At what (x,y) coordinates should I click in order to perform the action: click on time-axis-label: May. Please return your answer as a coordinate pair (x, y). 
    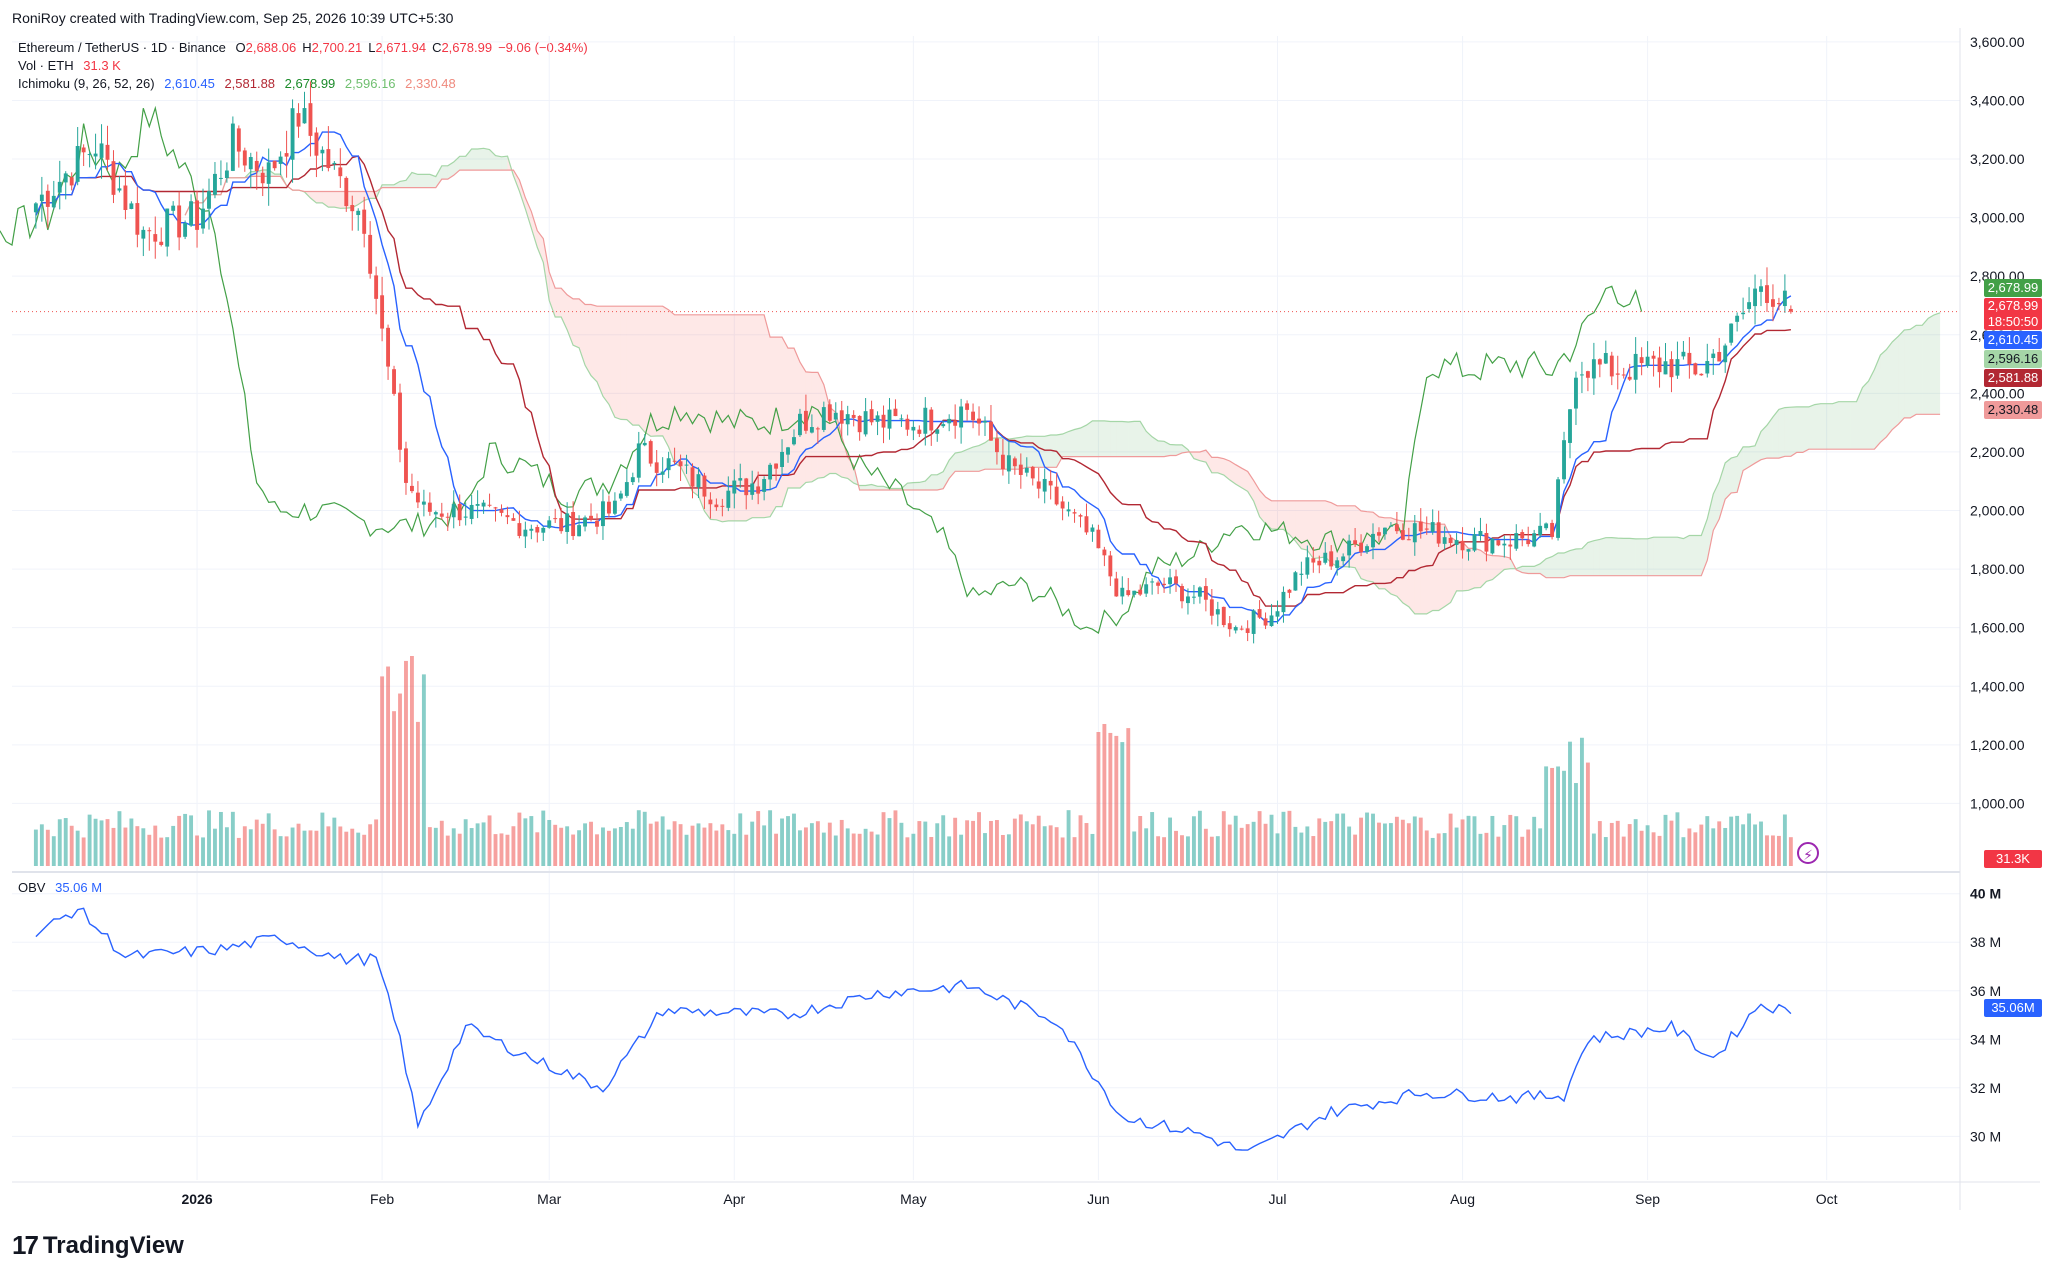
    Looking at the image, I should click on (913, 1199).